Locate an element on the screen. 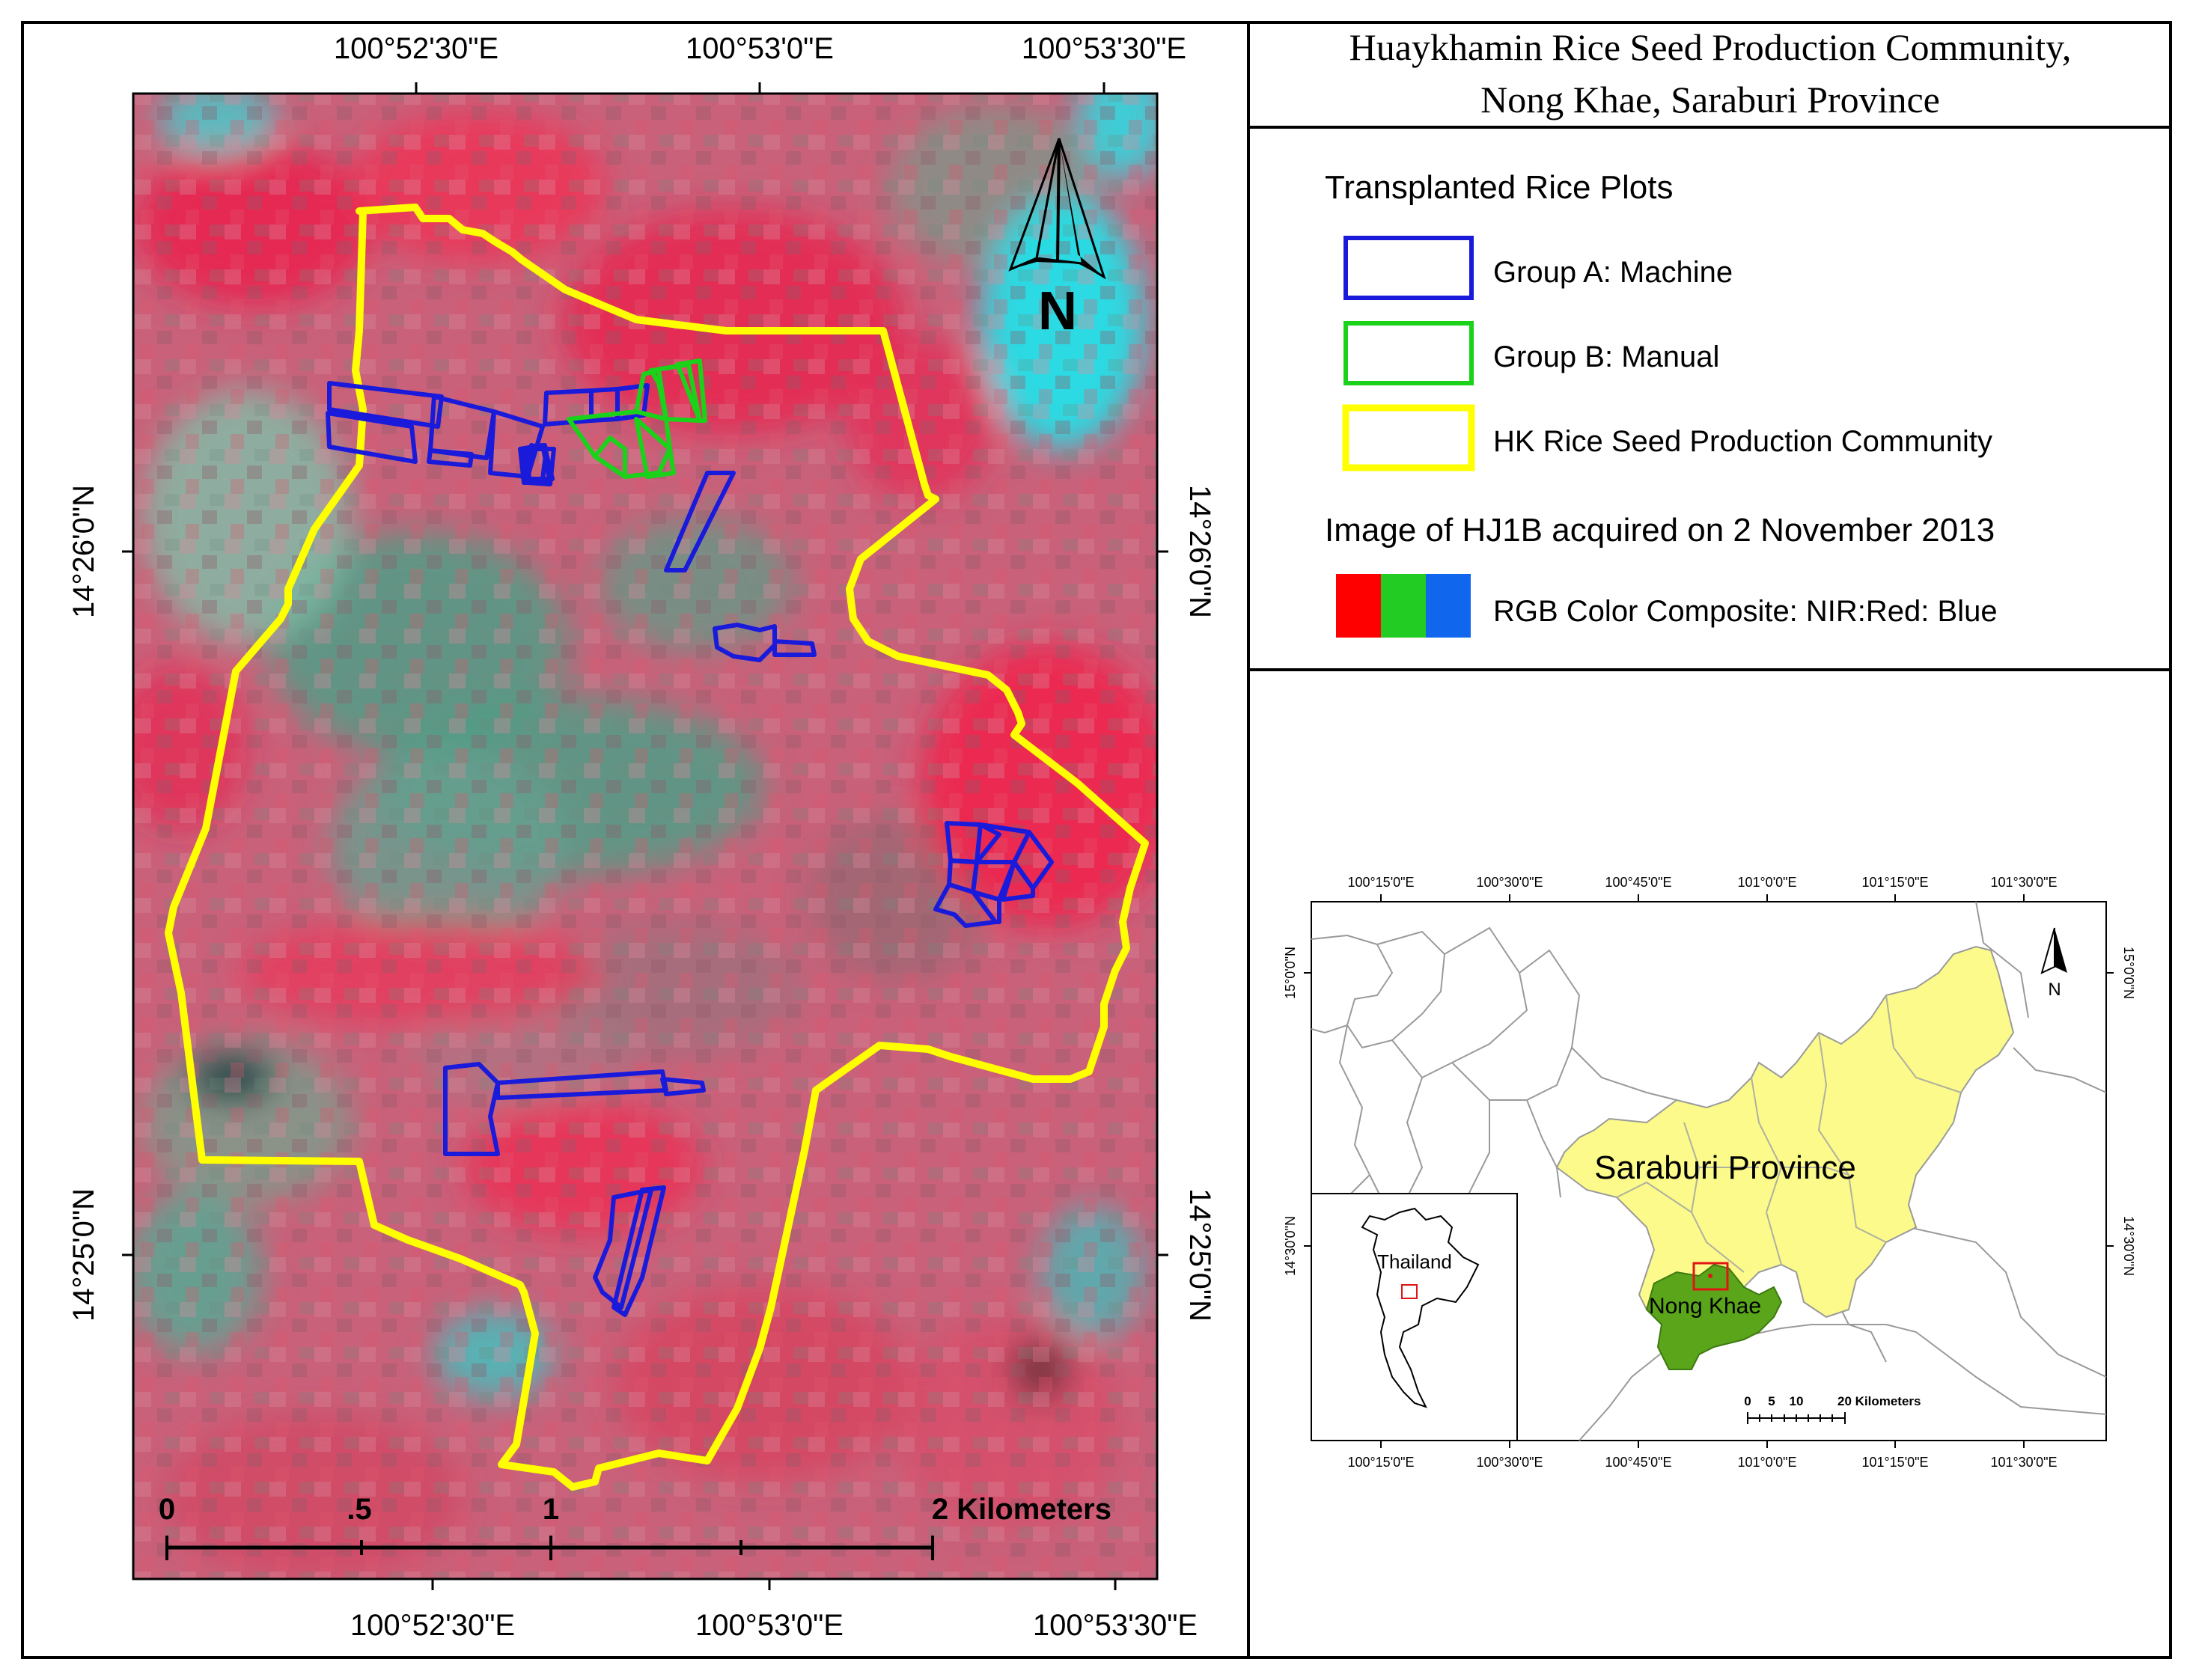  scale-tick-2: 2 Kilometers is located at coordinates (1021, 1509).